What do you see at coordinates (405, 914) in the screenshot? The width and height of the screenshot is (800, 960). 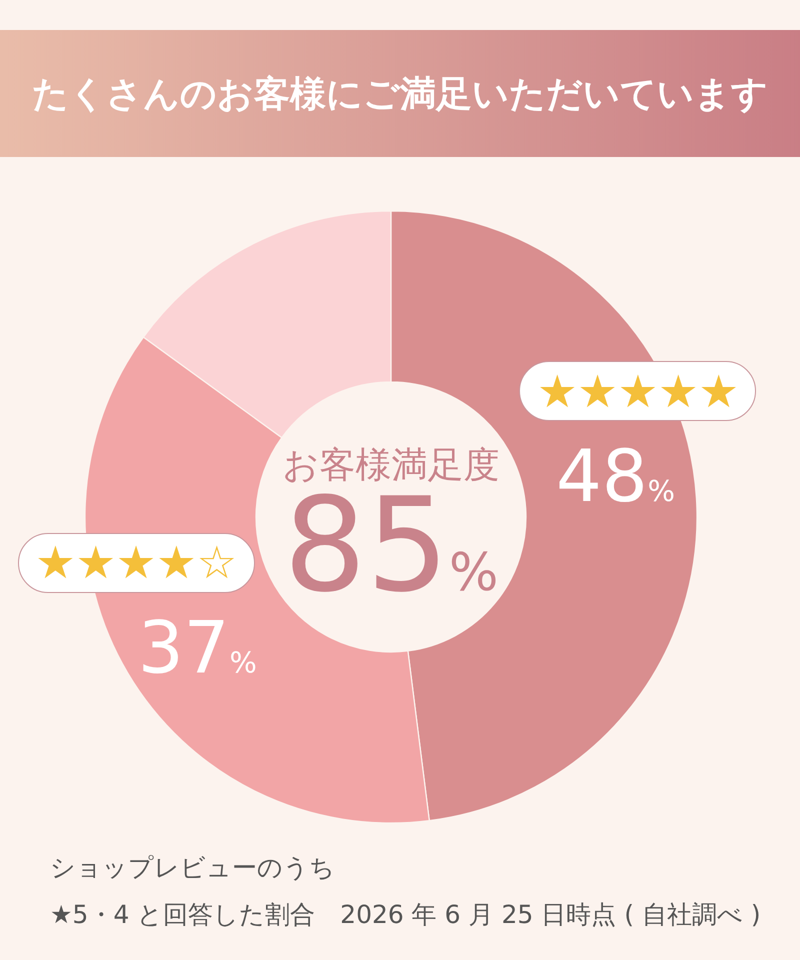 I see `text: ★5・4 と回答した割合 2026 年 6 月 25 日時点 ( 自社調べ )` at bounding box center [405, 914].